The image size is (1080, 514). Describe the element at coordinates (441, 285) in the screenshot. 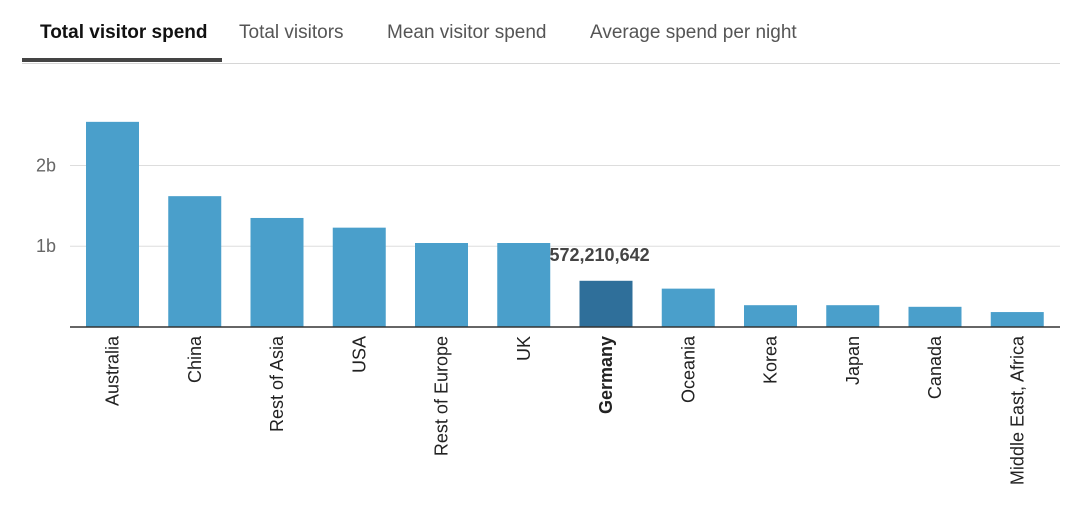

I see `bar-rest-of-europe` at that location.